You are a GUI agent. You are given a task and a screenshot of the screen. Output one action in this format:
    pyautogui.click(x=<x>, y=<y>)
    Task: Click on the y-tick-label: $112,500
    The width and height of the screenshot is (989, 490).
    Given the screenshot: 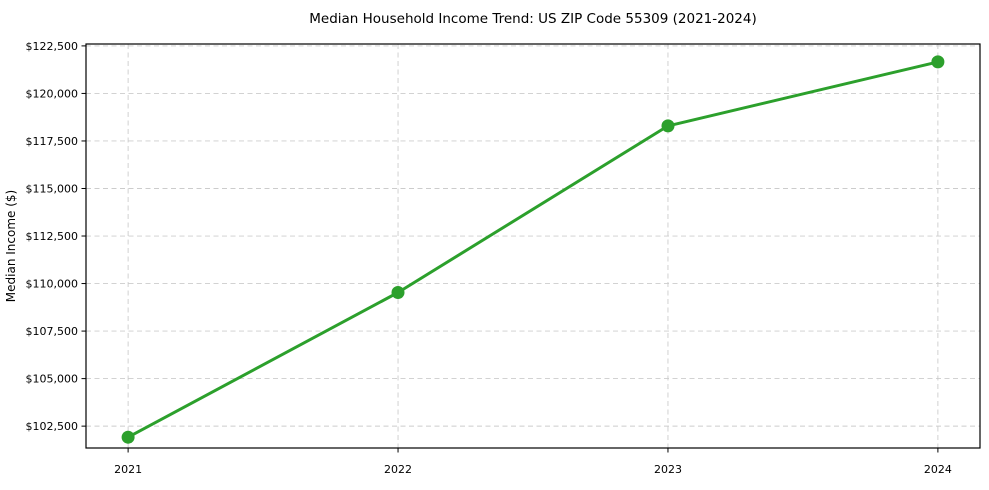 What is the action you would take?
    pyautogui.click(x=52, y=236)
    